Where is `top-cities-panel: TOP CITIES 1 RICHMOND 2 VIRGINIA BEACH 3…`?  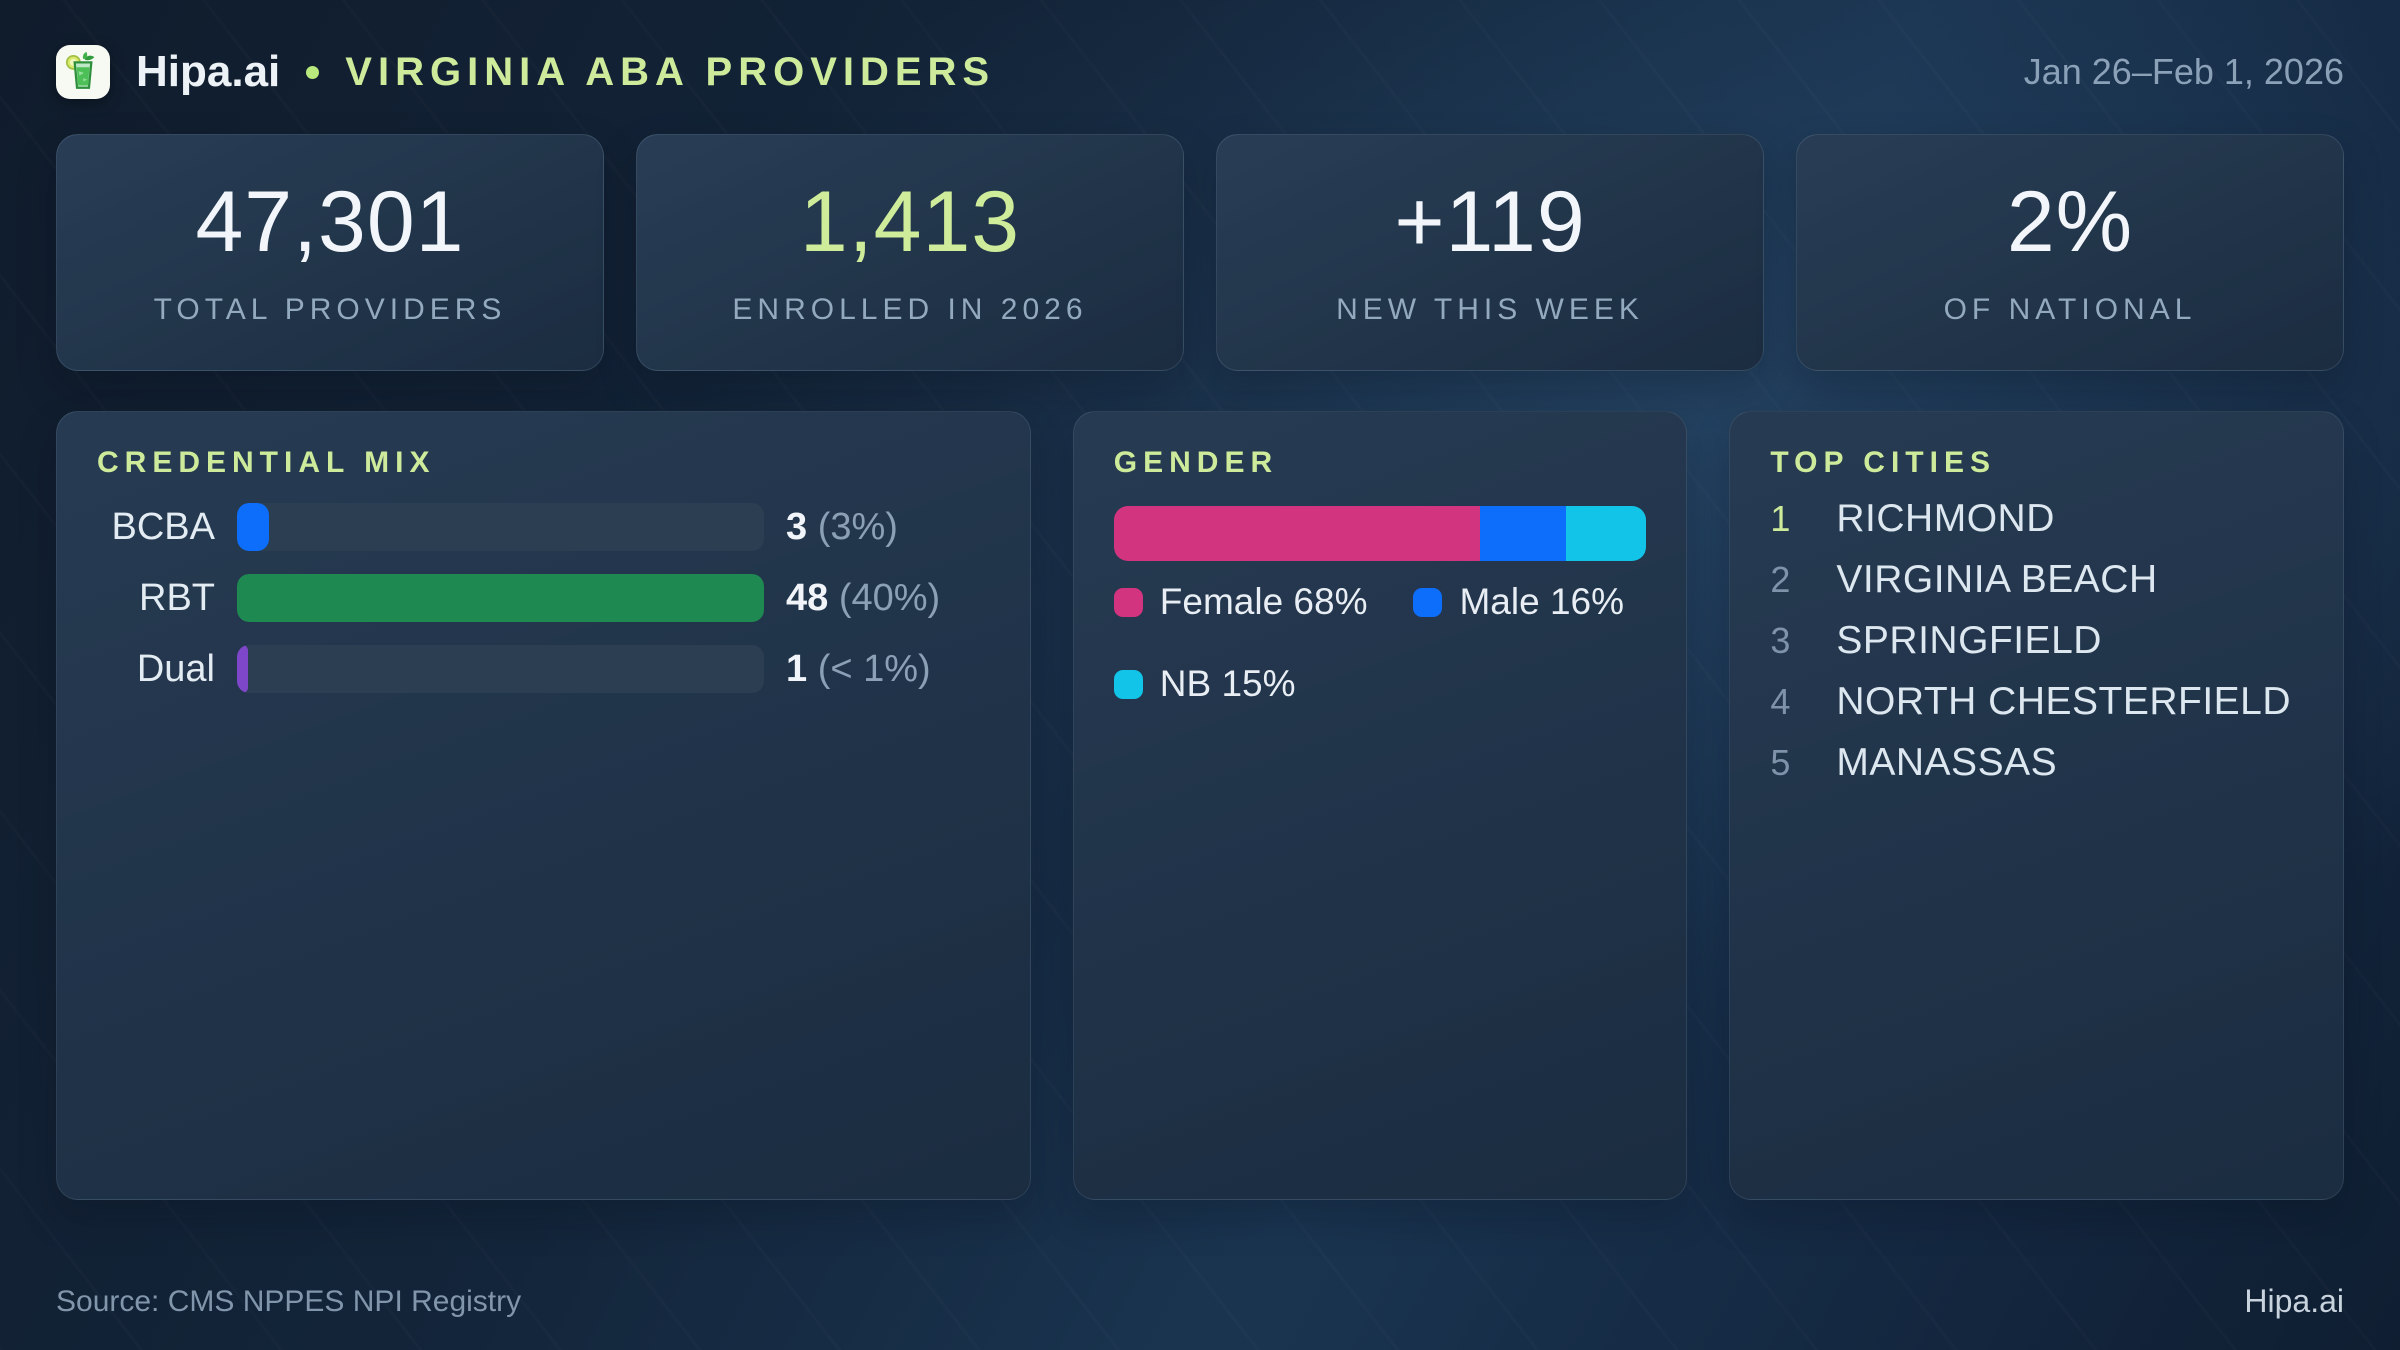
top-cities-panel: TOP CITIES 1 RICHMOND 2 VIRGINIA BEACH 3… is located at coordinates (2036, 805).